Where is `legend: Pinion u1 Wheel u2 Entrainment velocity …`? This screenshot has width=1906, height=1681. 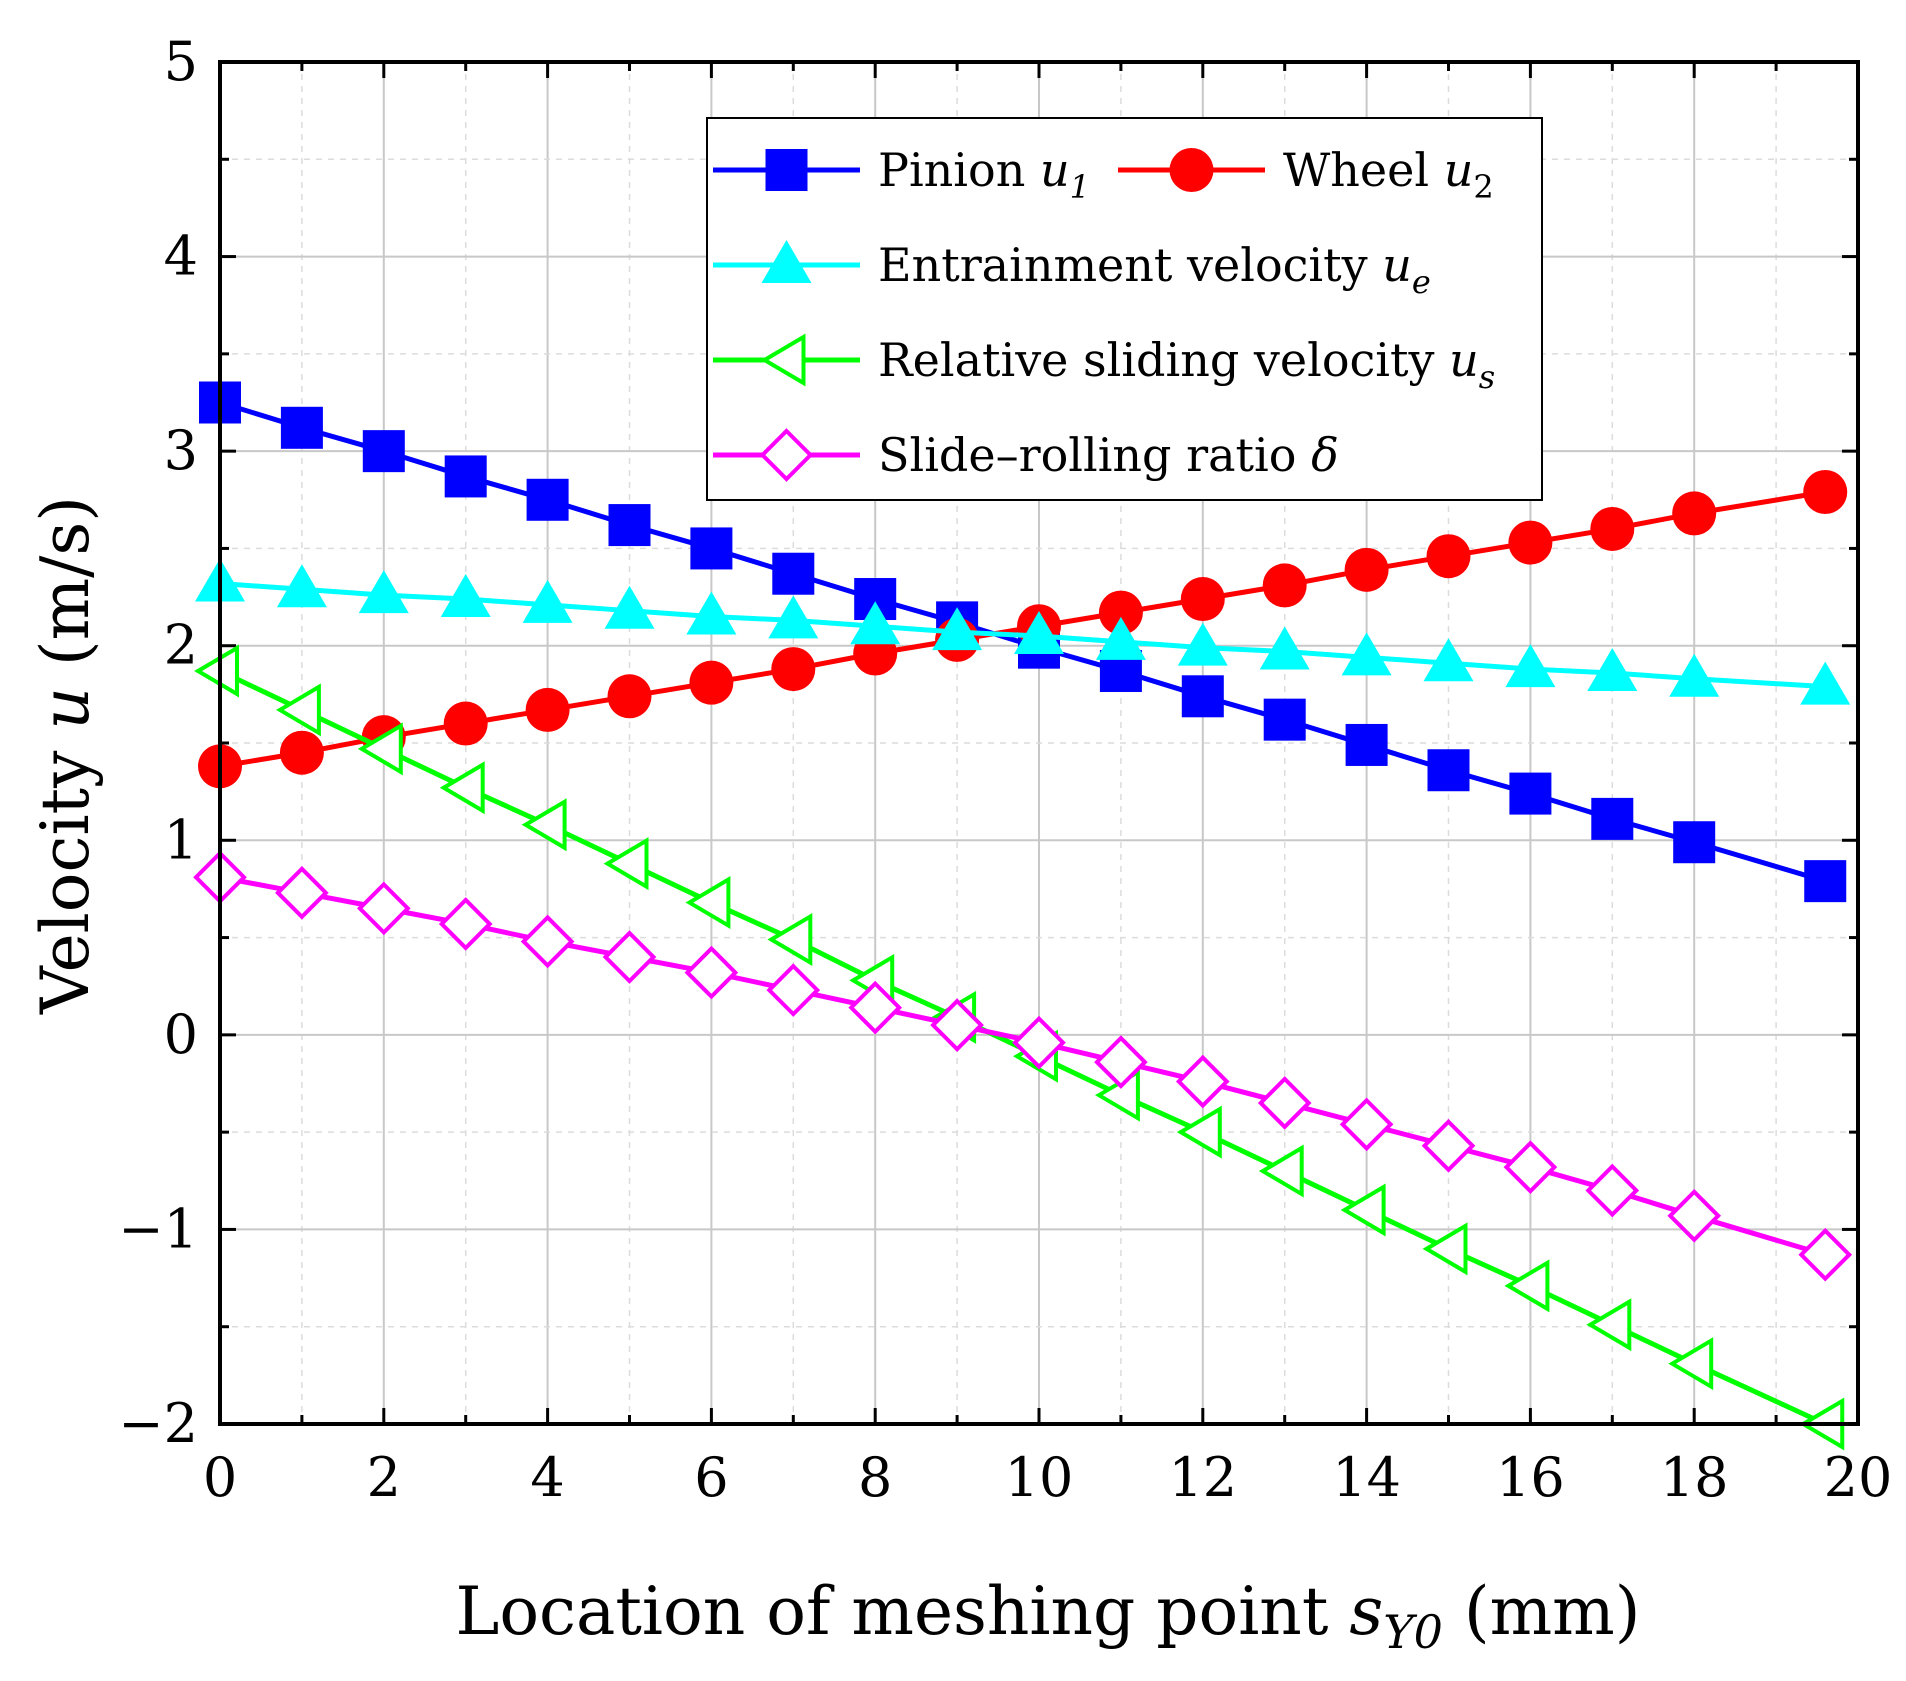 legend: Pinion u1 Wheel u2 Entrainment velocity … is located at coordinates (1124, 309).